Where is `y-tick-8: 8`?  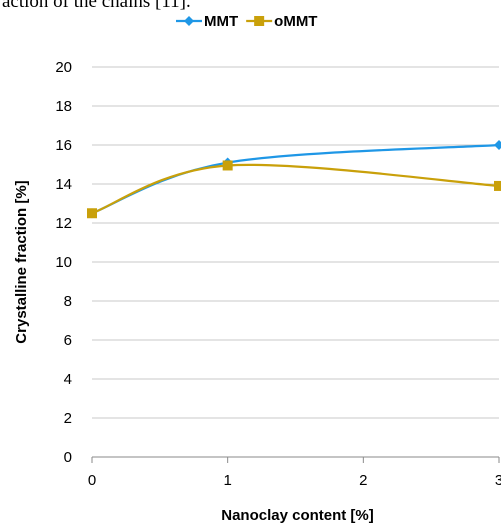 y-tick-8: 8 is located at coordinates (68, 301).